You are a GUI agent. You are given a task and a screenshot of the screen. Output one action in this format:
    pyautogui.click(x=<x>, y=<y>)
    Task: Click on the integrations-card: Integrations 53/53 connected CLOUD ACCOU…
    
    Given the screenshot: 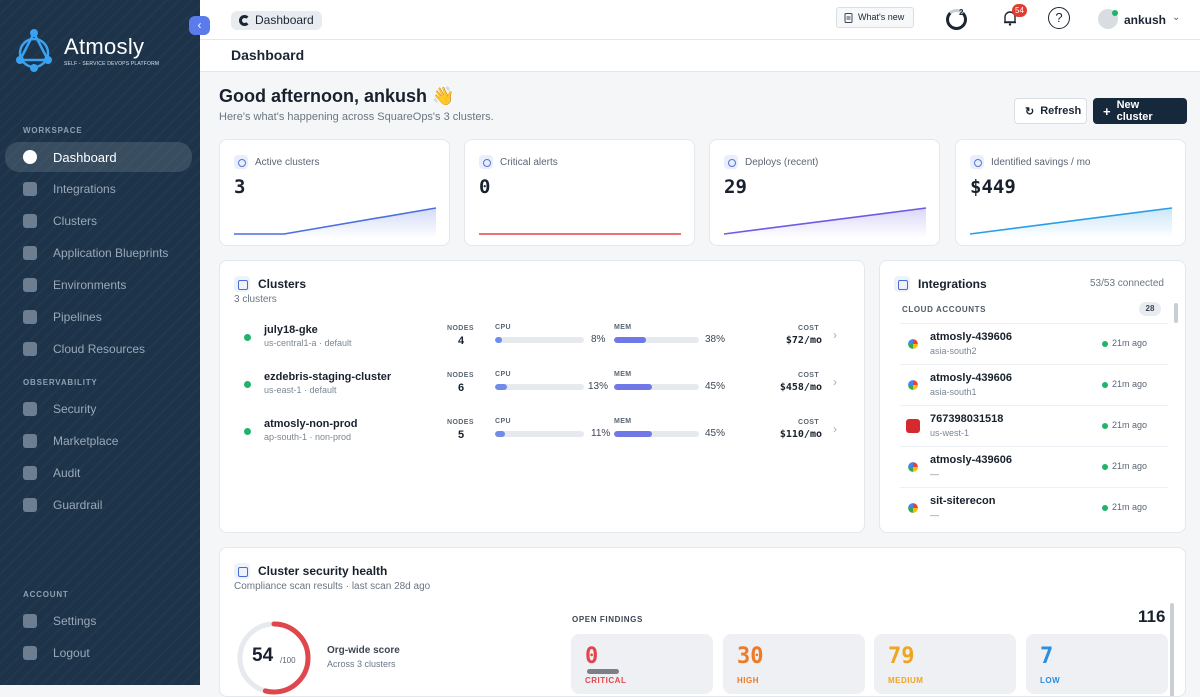 What is the action you would take?
    pyautogui.click(x=1032, y=396)
    